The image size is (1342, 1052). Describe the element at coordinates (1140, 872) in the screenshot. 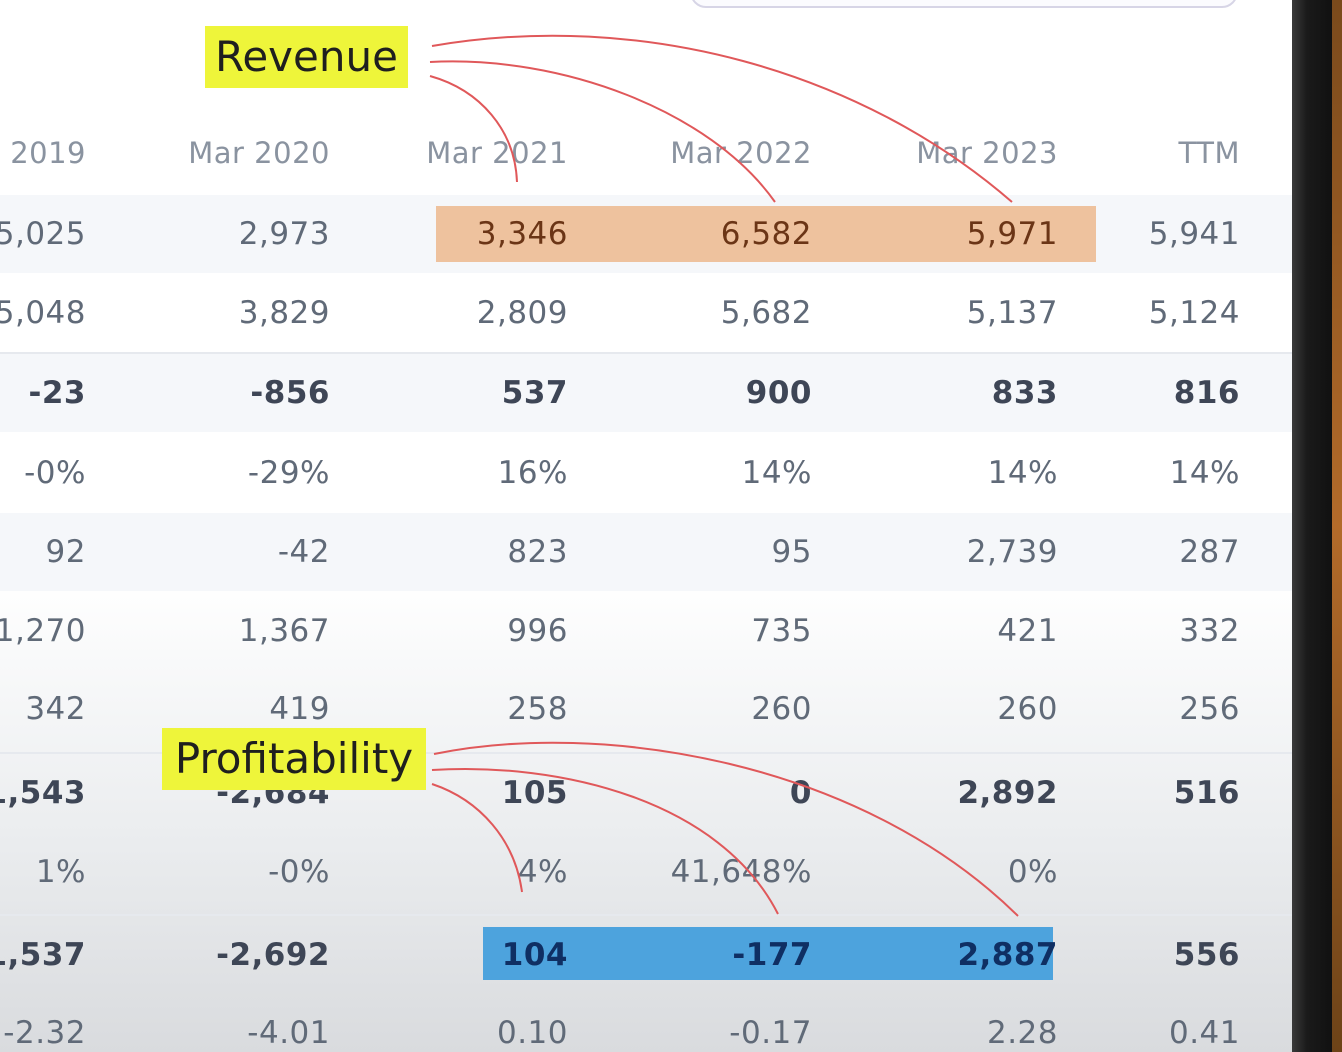

I see `table-cell` at that location.